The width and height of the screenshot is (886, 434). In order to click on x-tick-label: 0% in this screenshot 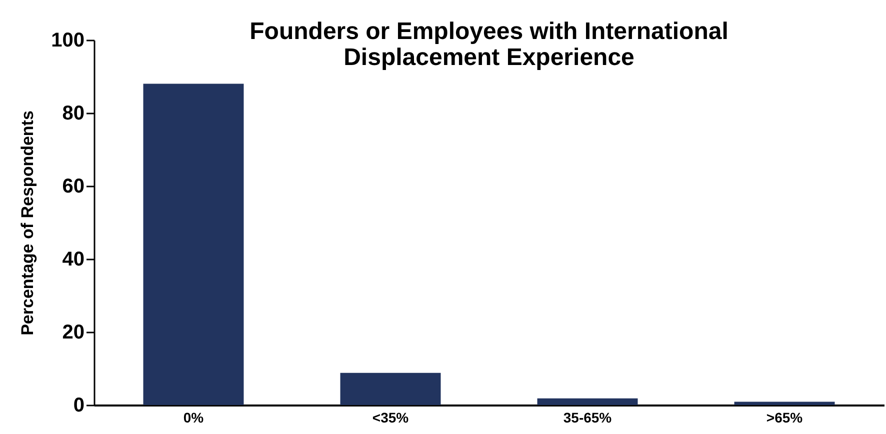, I will do `click(193, 418)`.